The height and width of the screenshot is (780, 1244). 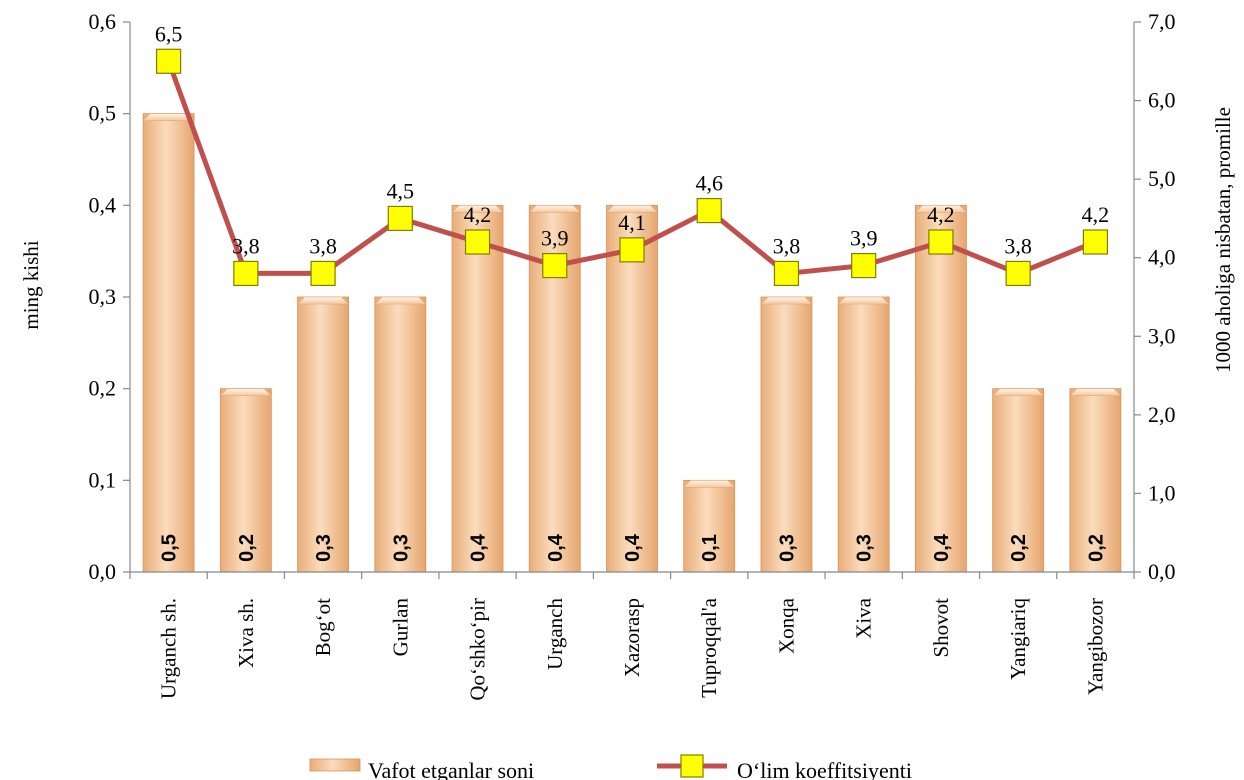 I want to click on line-data-label: 6,5, so click(x=169, y=33).